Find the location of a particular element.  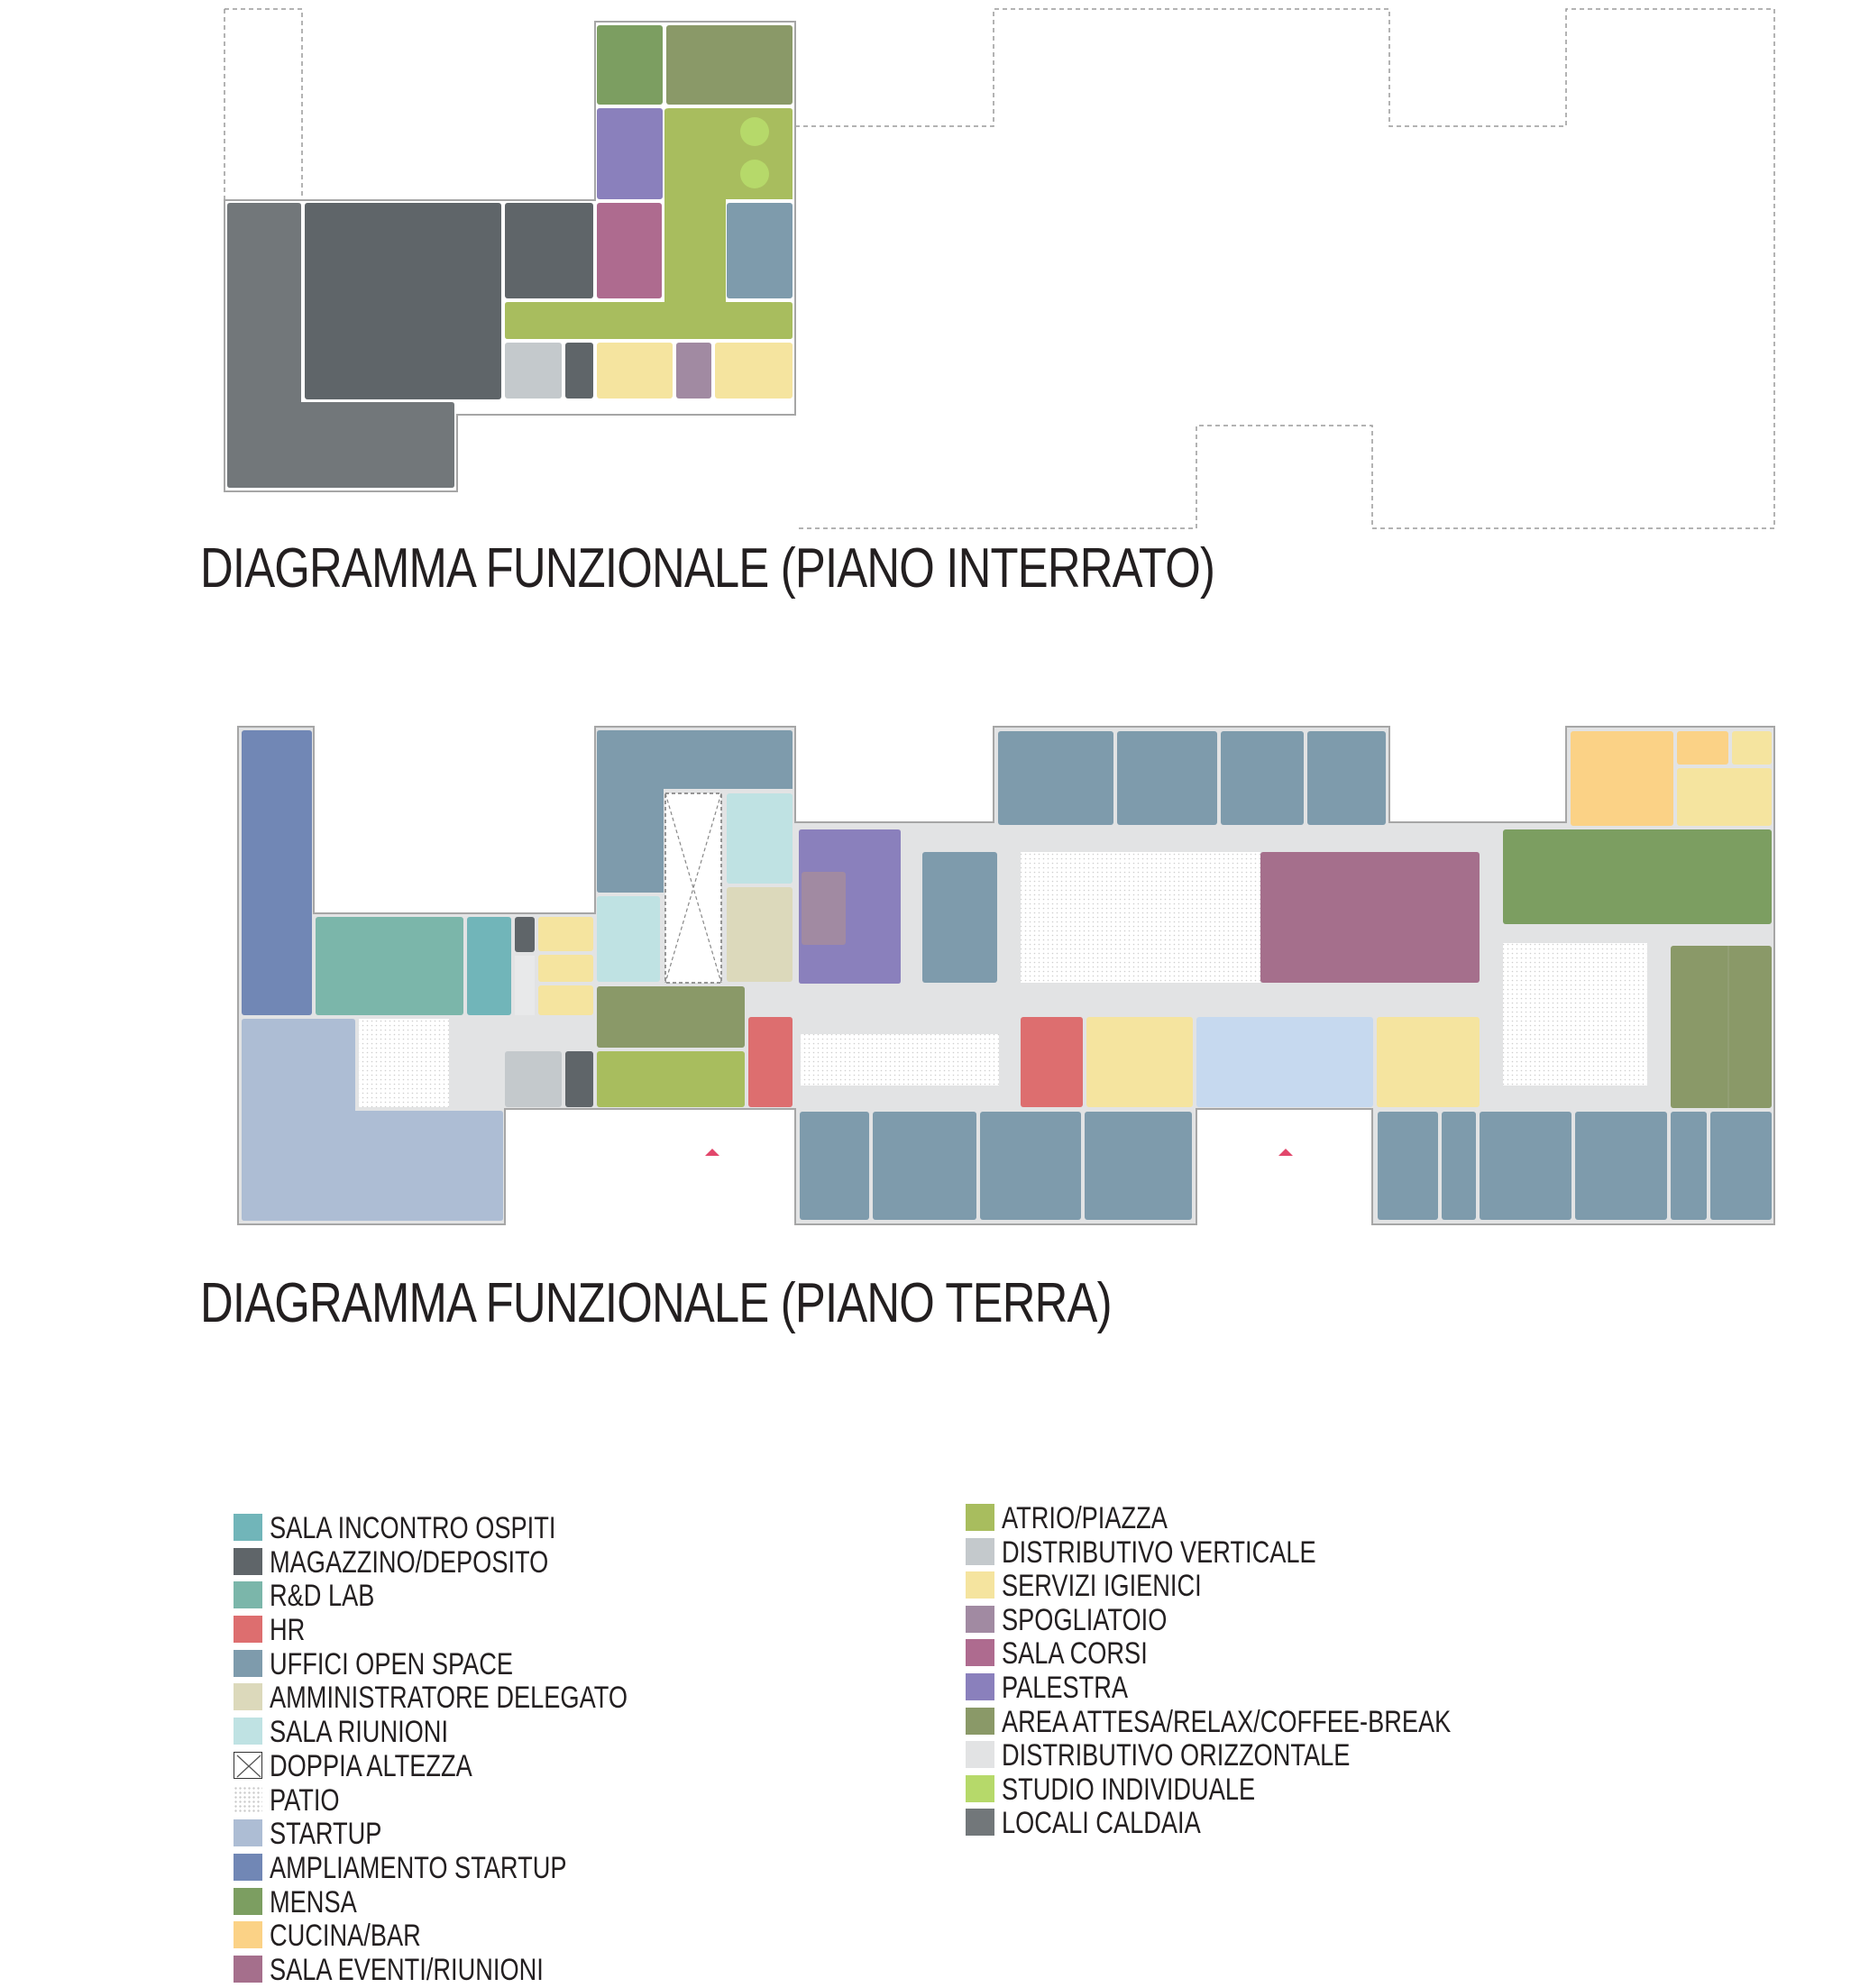

legend-label: ATRIO/PIAZZA is located at coordinates (1085, 1518).